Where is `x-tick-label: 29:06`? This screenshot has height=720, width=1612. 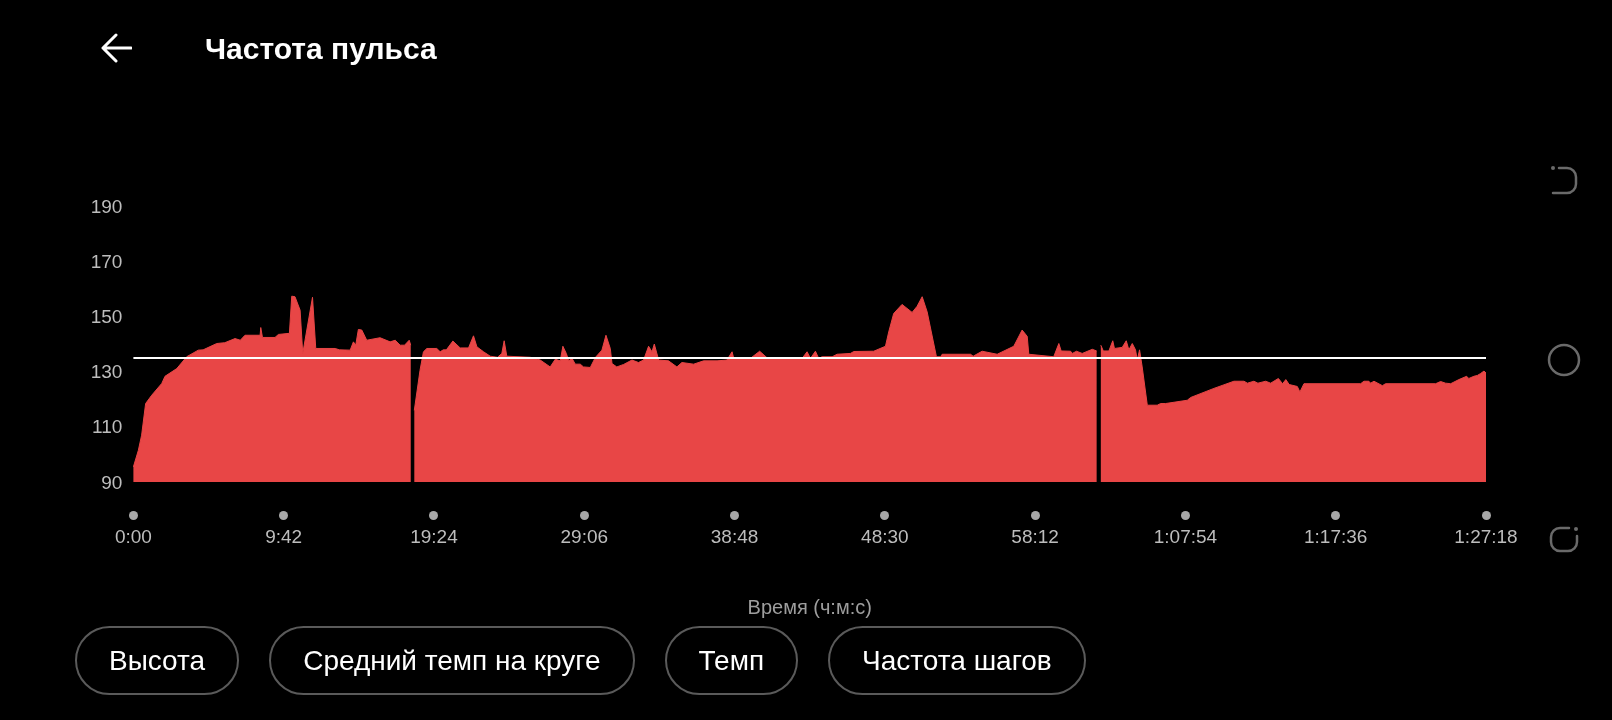 x-tick-label: 29:06 is located at coordinates (584, 536).